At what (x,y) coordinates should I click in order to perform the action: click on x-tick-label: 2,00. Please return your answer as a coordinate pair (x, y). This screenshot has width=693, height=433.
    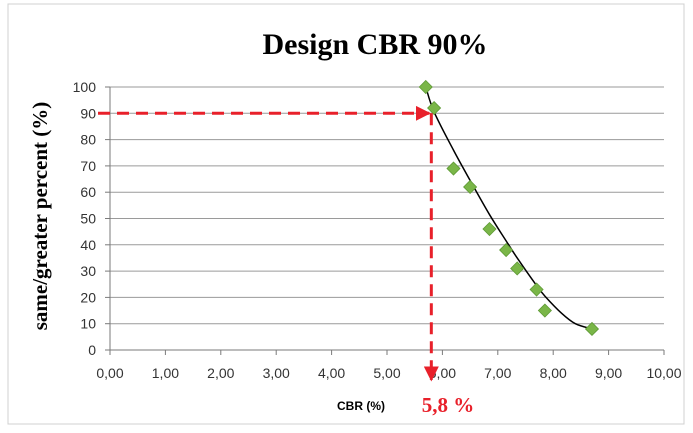
    Looking at the image, I should click on (220, 373).